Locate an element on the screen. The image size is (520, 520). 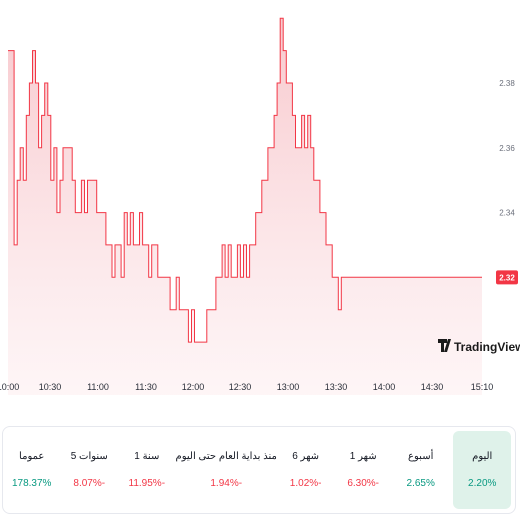
perf-value: 178.37% is located at coordinates (31, 483).